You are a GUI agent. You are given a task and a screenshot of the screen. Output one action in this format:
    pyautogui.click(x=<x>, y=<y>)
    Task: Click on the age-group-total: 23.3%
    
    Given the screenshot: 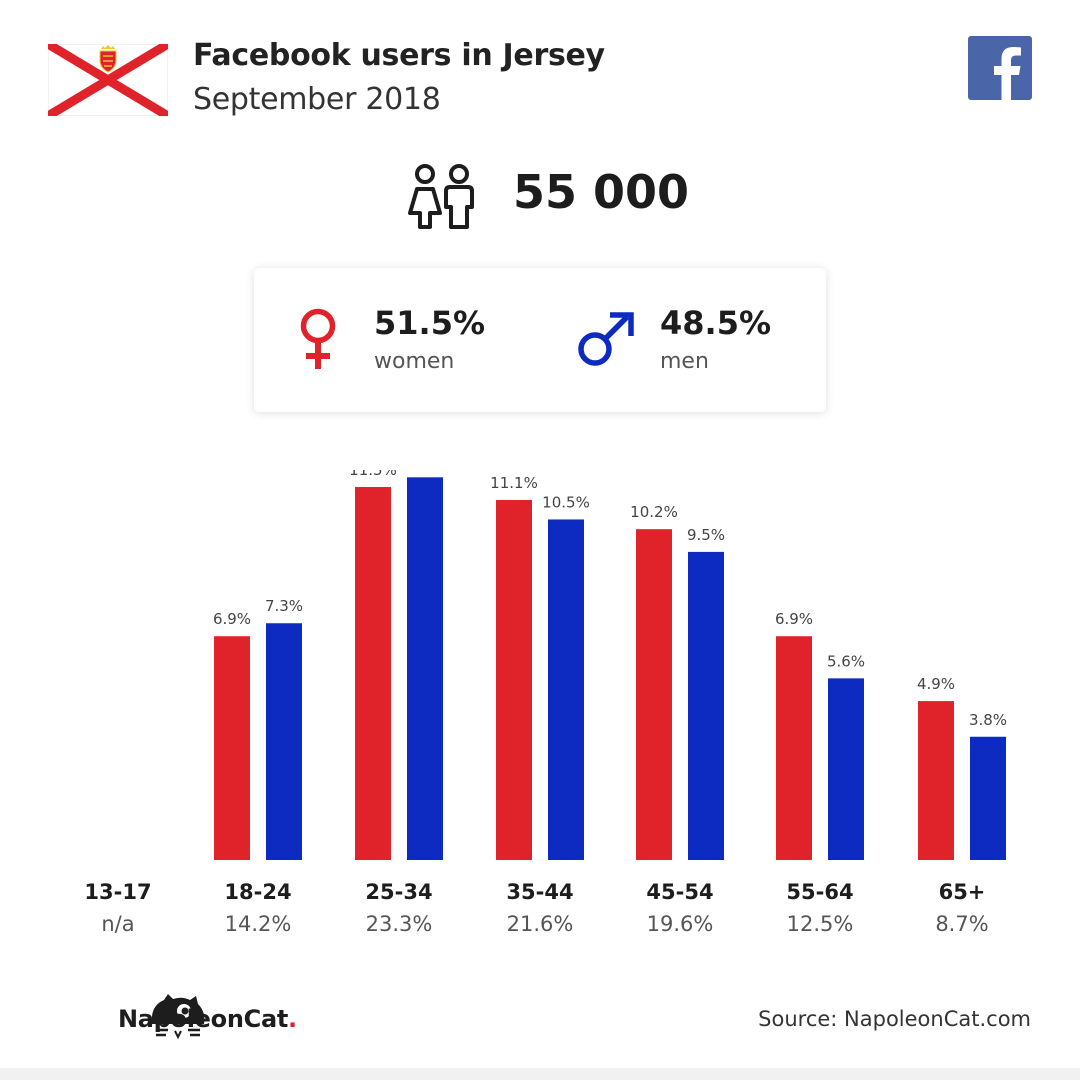 What is the action you would take?
    pyautogui.click(x=399, y=924)
    